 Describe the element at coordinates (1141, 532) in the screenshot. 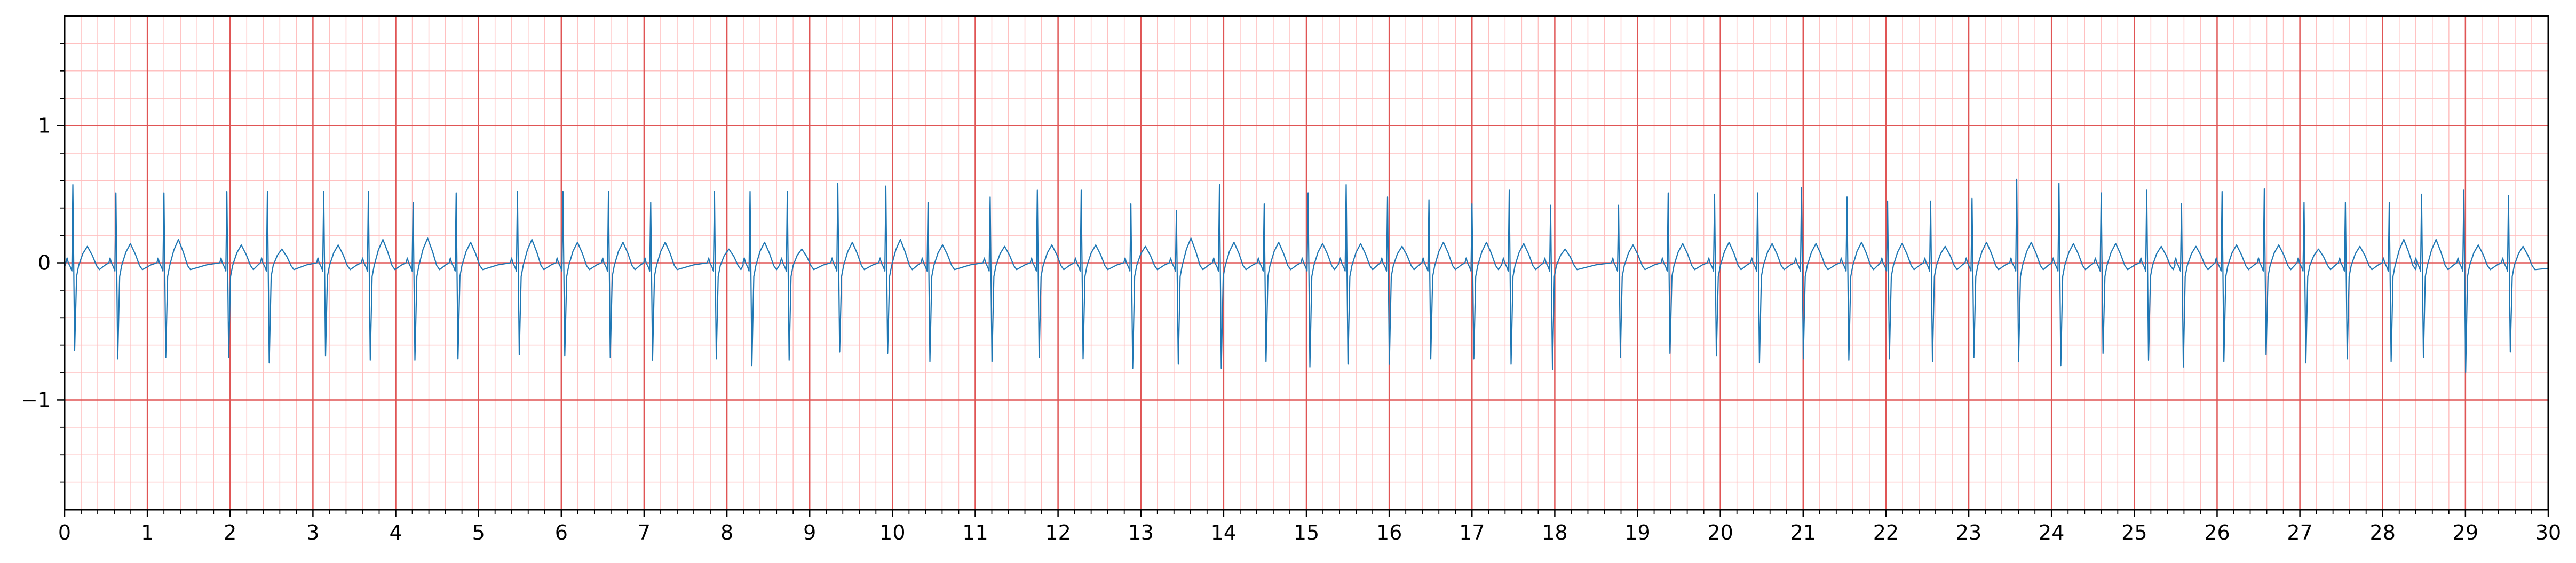

I see `x-tick-label: 13` at that location.